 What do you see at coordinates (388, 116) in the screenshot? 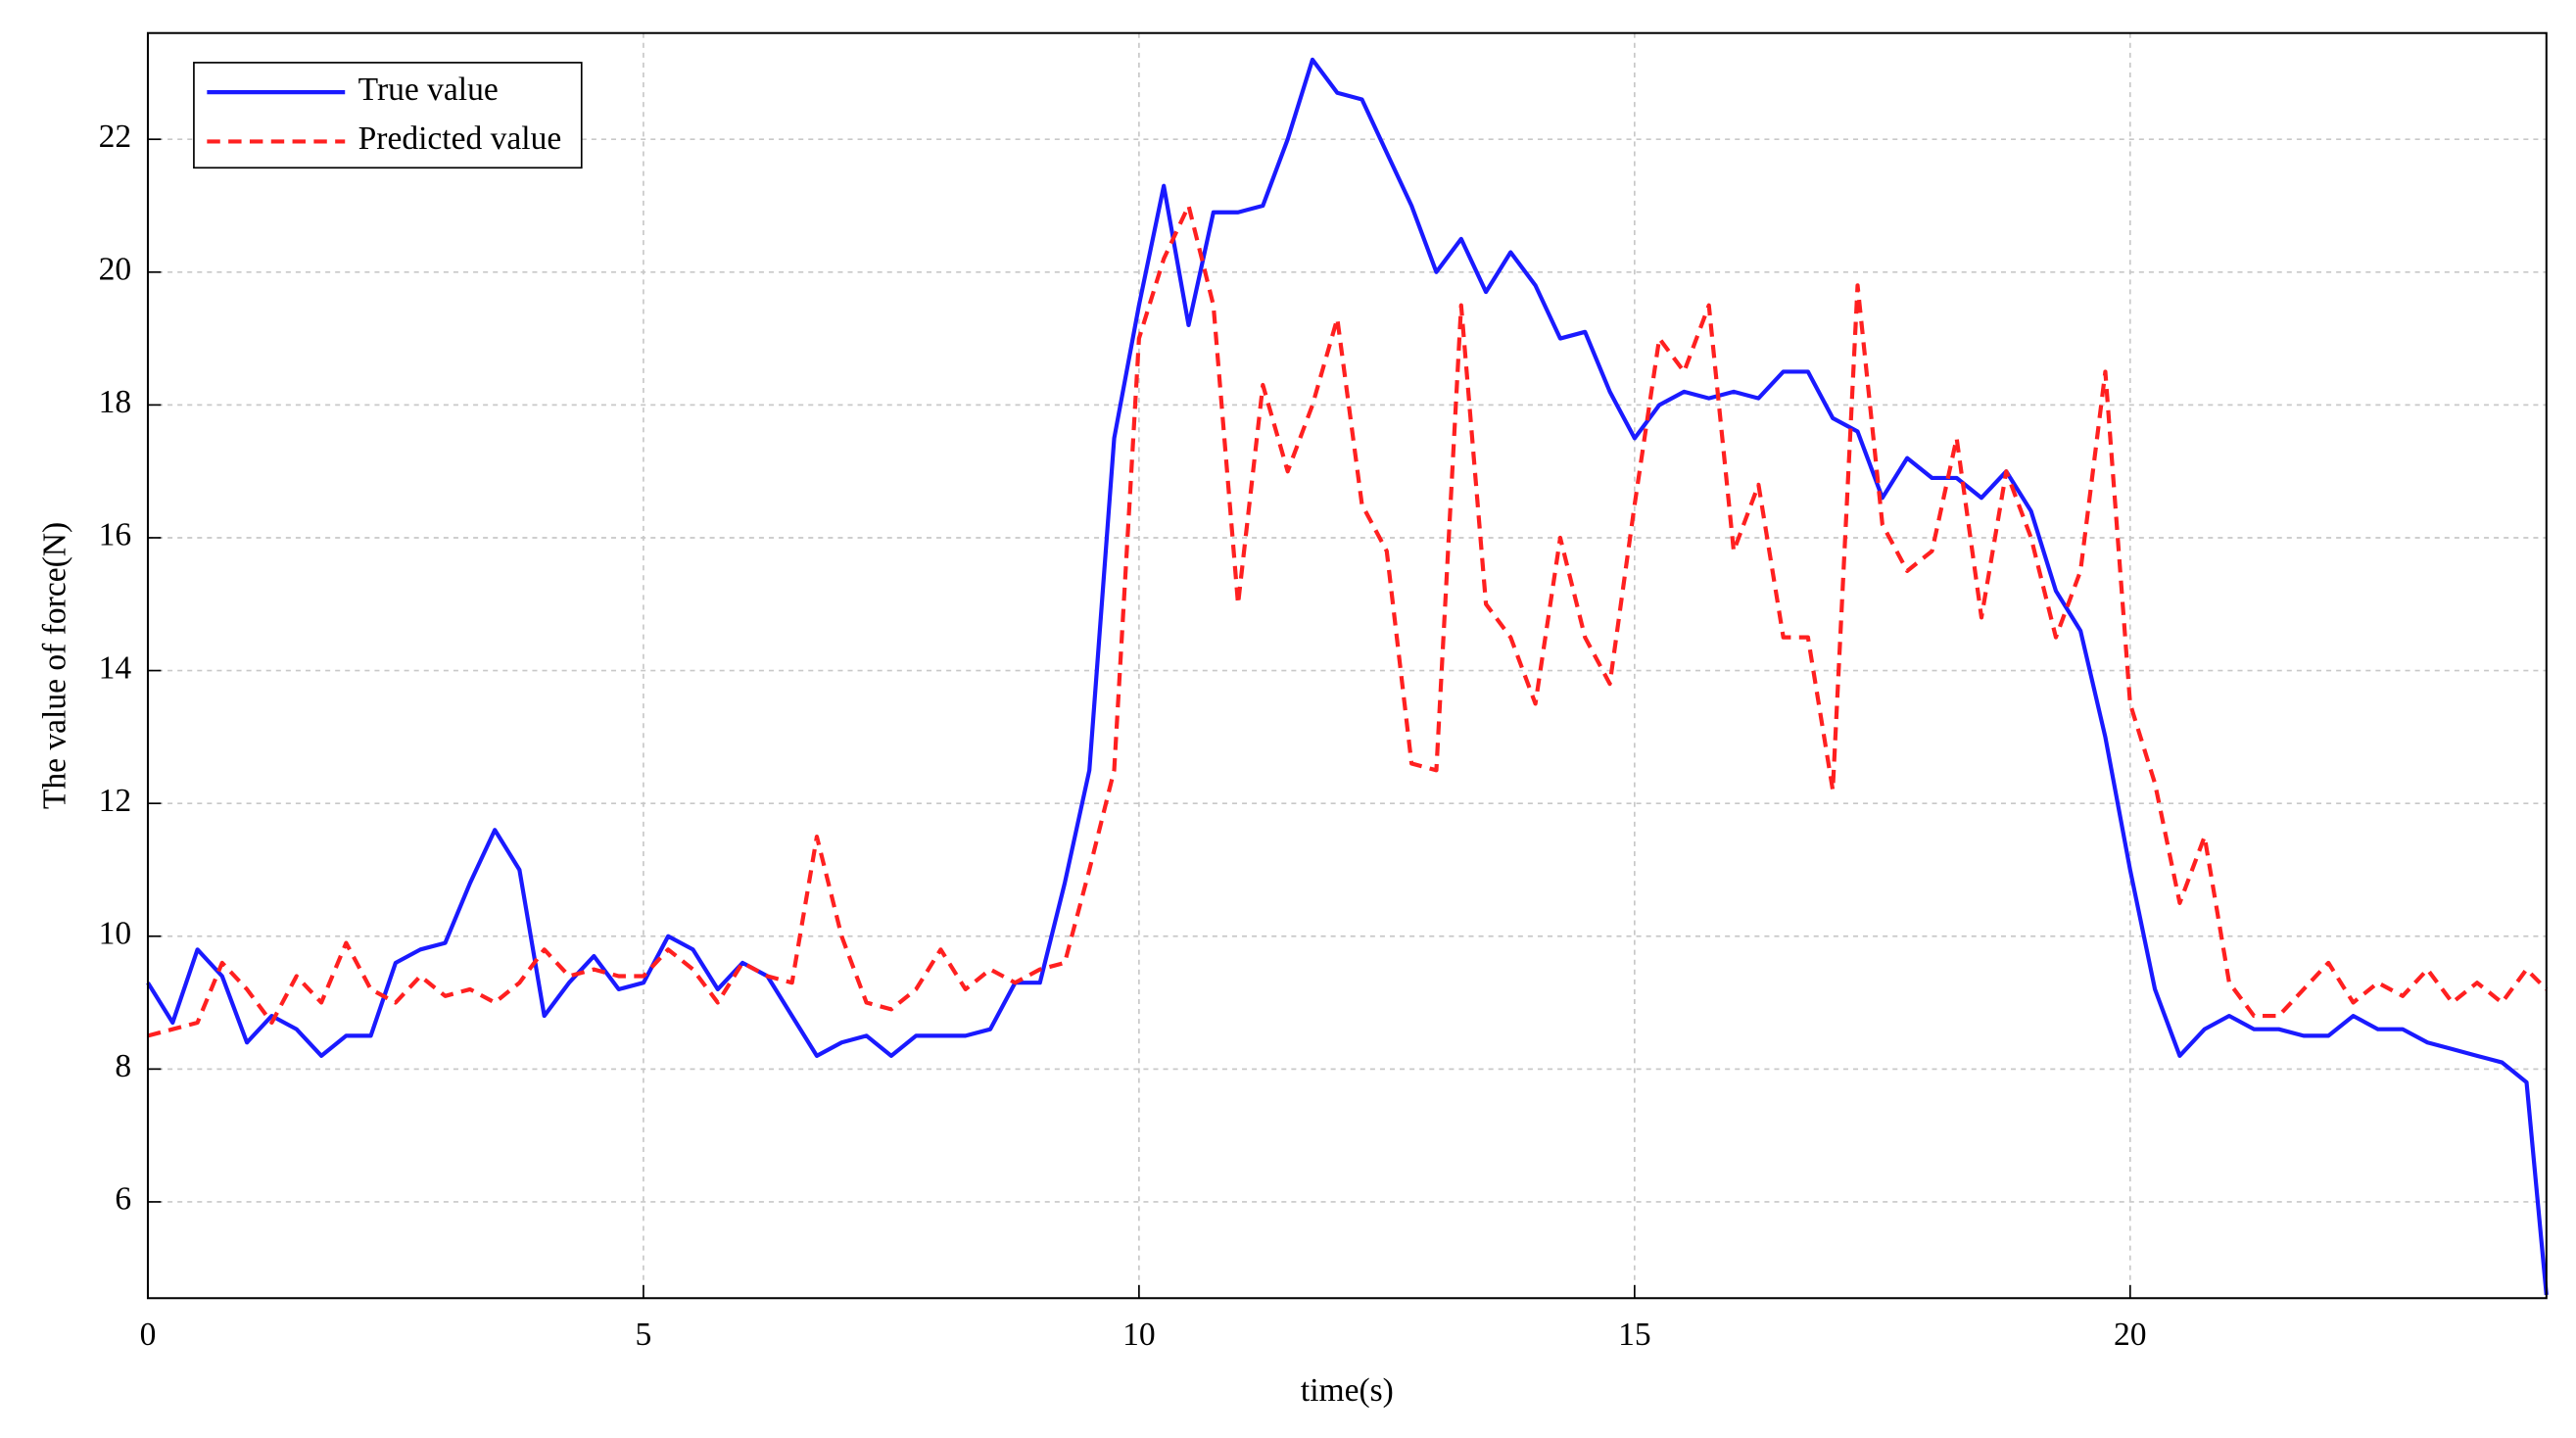
I see `legend-box` at bounding box center [388, 116].